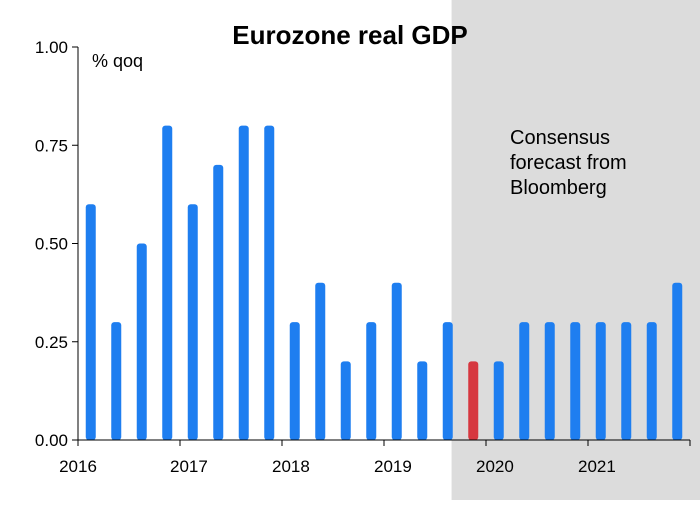 The image size is (700, 505). Describe the element at coordinates (393, 466) in the screenshot. I see `x-tick-label: 2019` at that location.